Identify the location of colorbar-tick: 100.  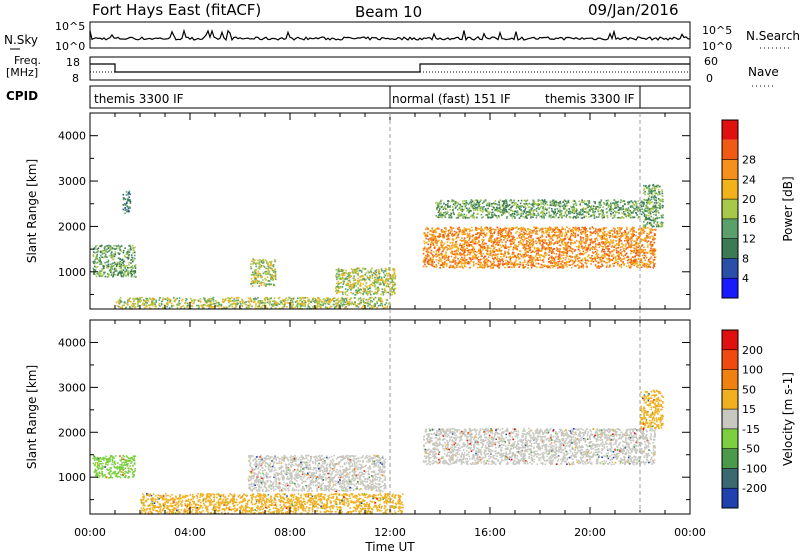
(752, 370).